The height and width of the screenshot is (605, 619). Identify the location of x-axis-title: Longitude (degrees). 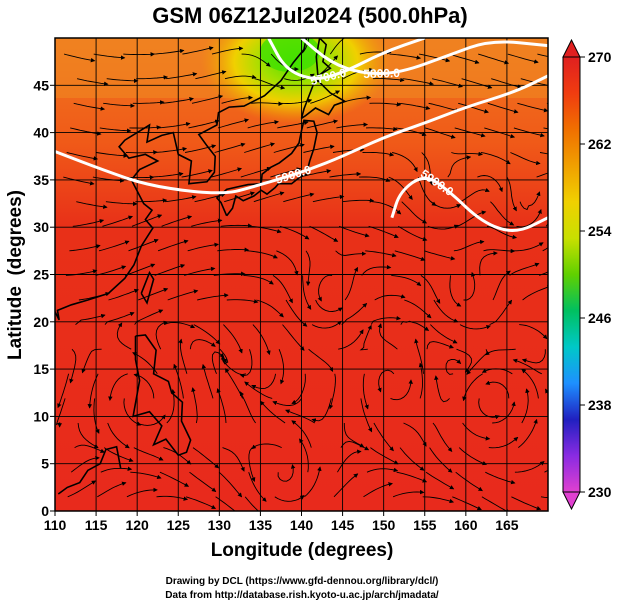
(302, 550).